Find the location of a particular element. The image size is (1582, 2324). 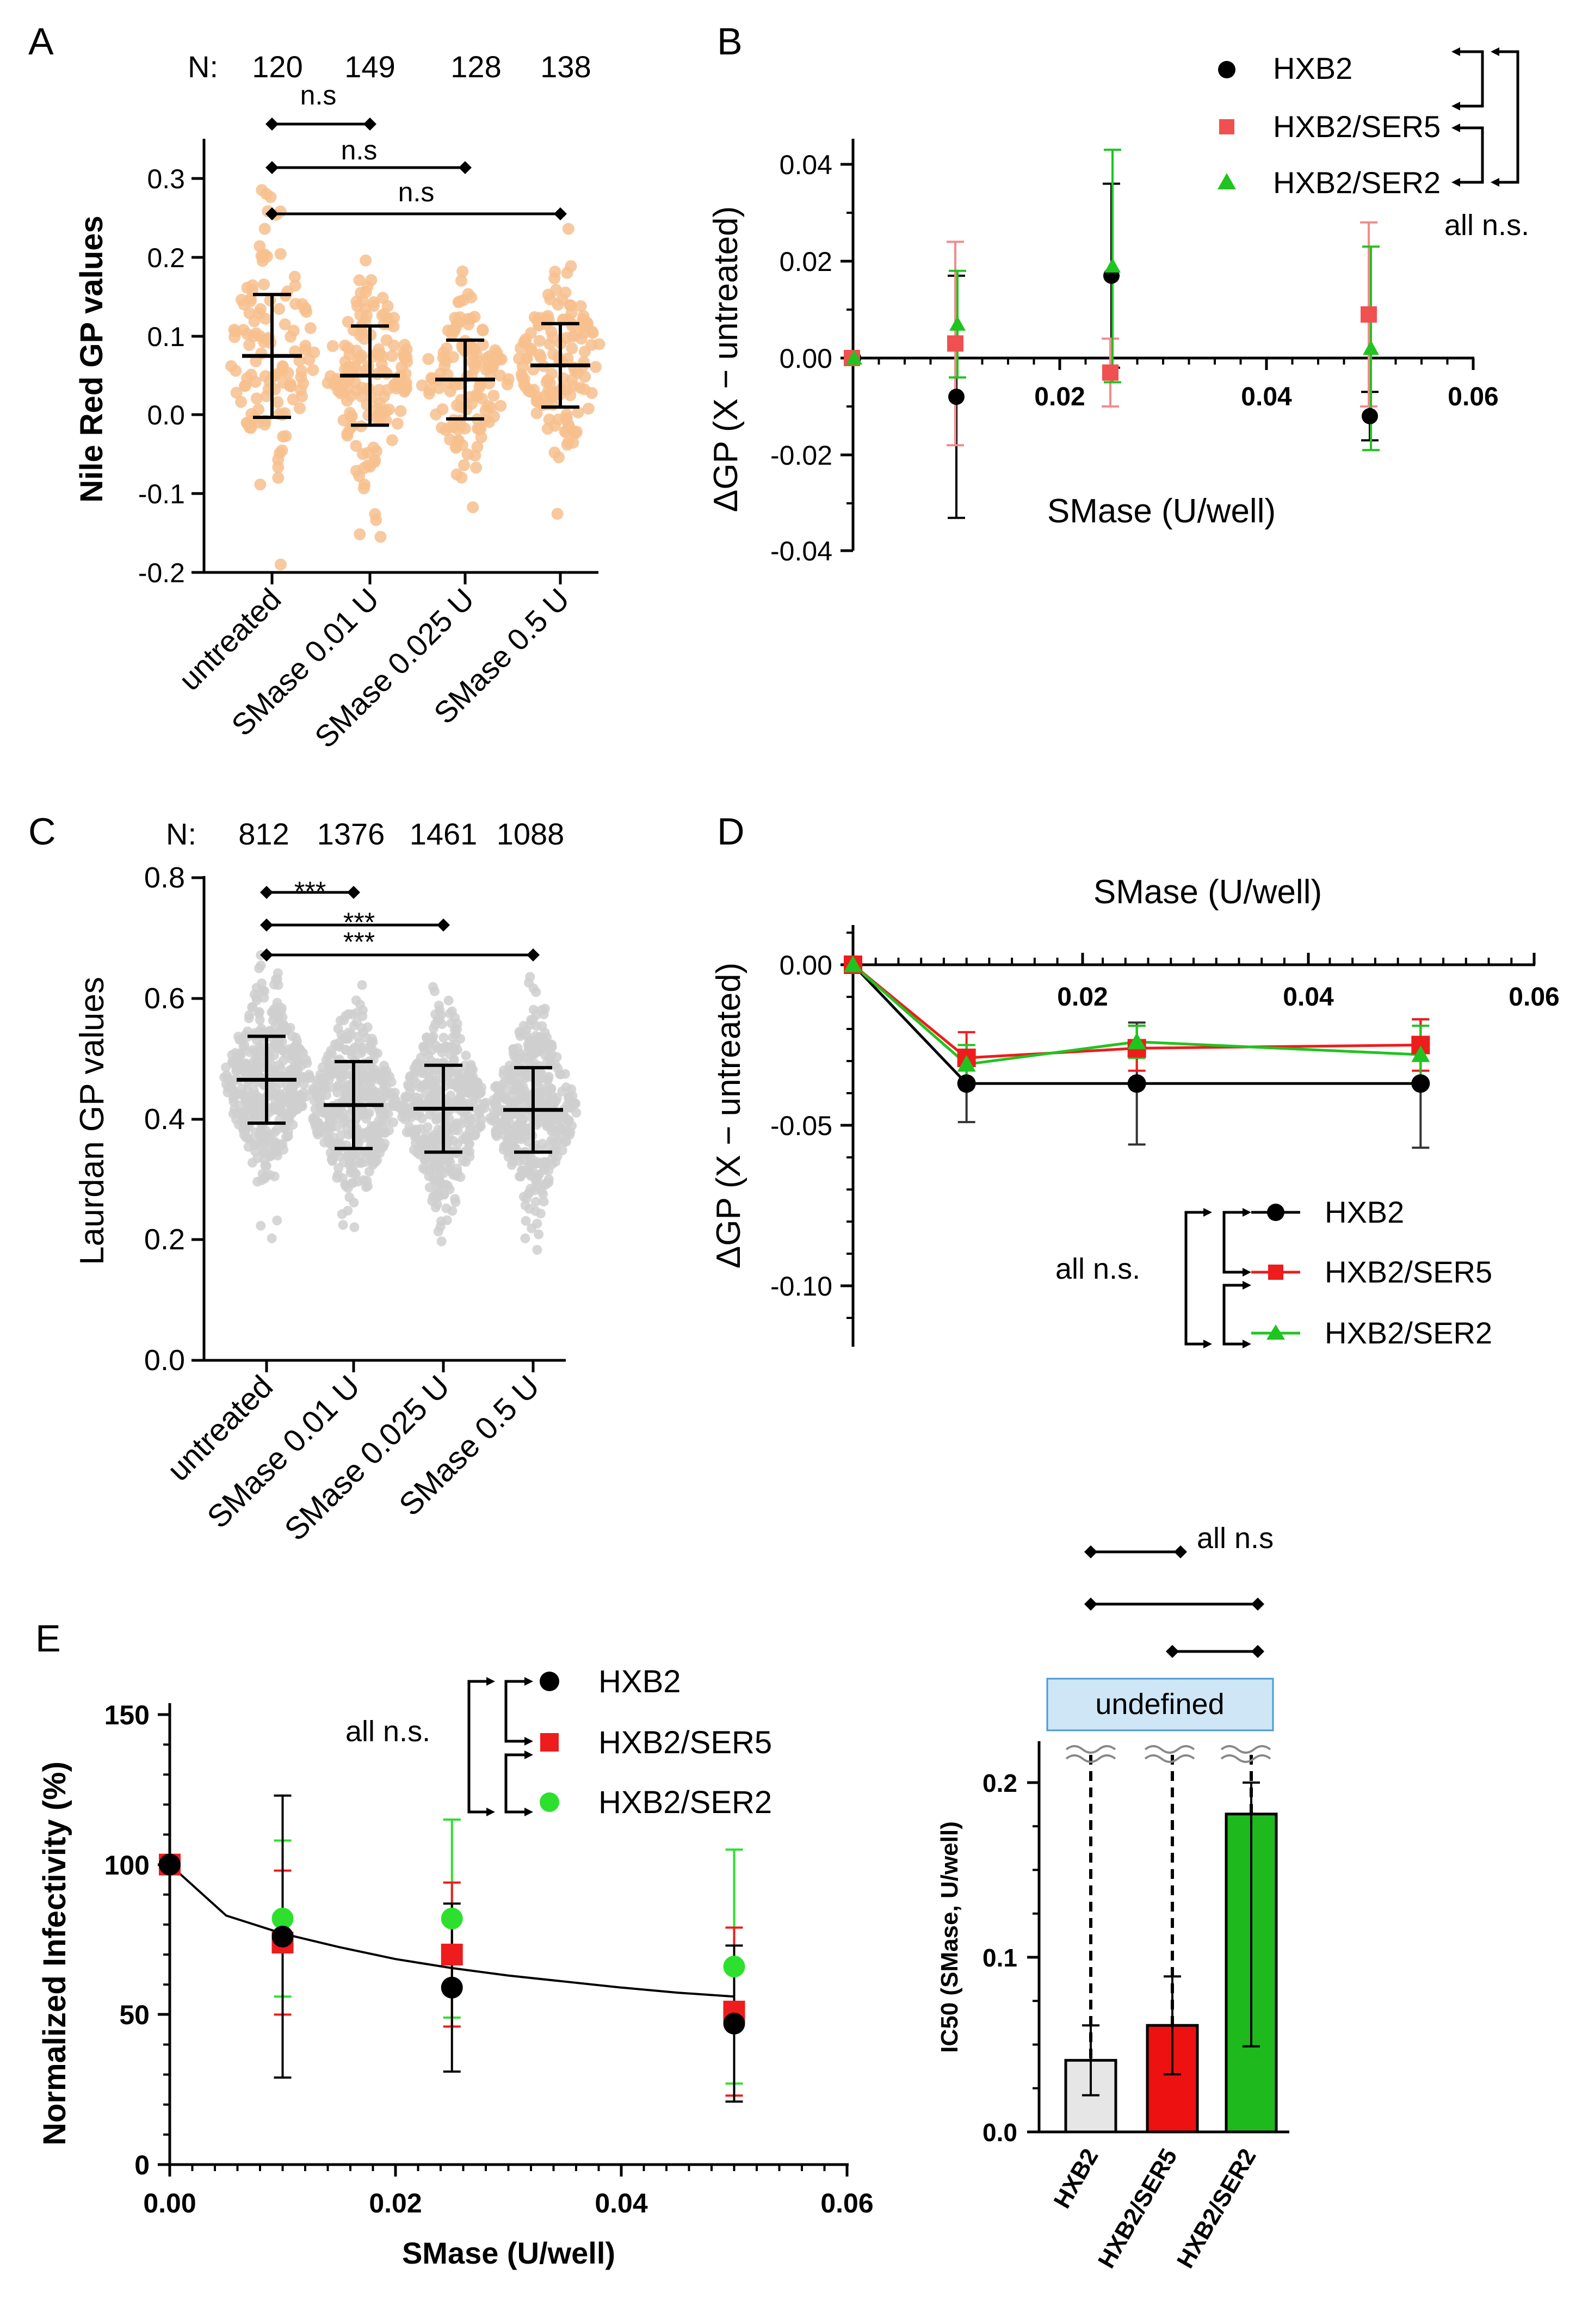

panel-e-ytick-label: 100 is located at coordinates (127, 1866).